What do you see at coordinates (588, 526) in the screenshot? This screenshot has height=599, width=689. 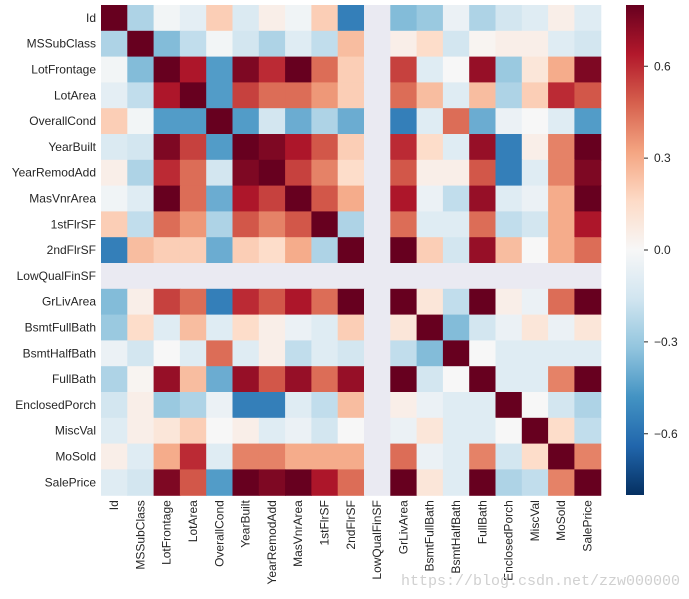 I see `x-tick-label: SalePrice` at bounding box center [588, 526].